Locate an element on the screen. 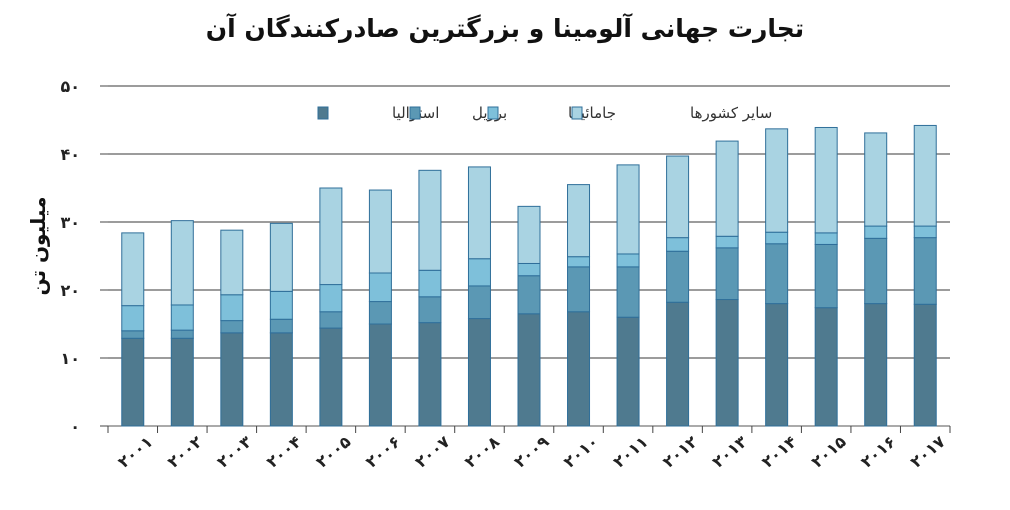 The width and height of the screenshot is (1010, 510). x-tick-label: ۲۰۰۷ is located at coordinates (432, 452).